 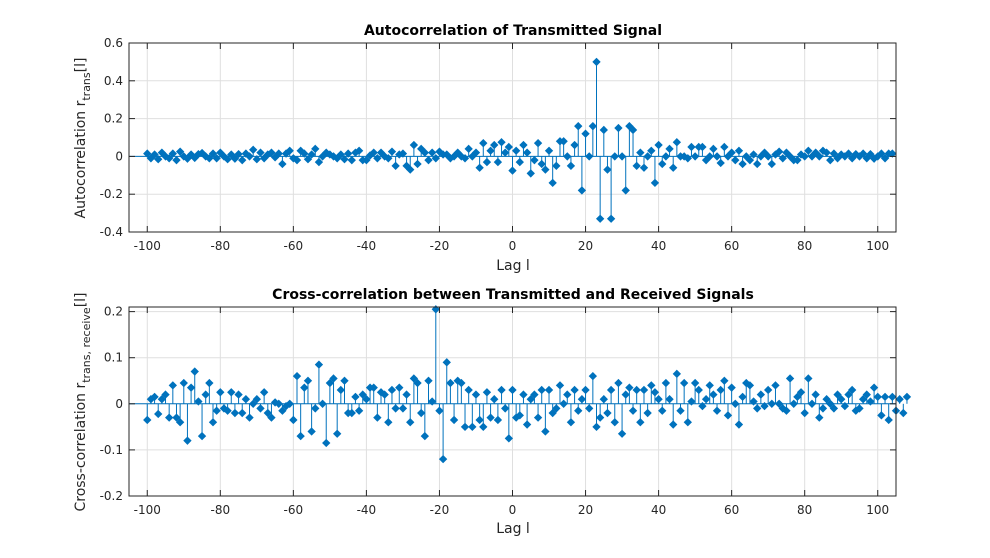 I want to click on cross-correlation-xtick-label: 100, so click(x=877, y=510).